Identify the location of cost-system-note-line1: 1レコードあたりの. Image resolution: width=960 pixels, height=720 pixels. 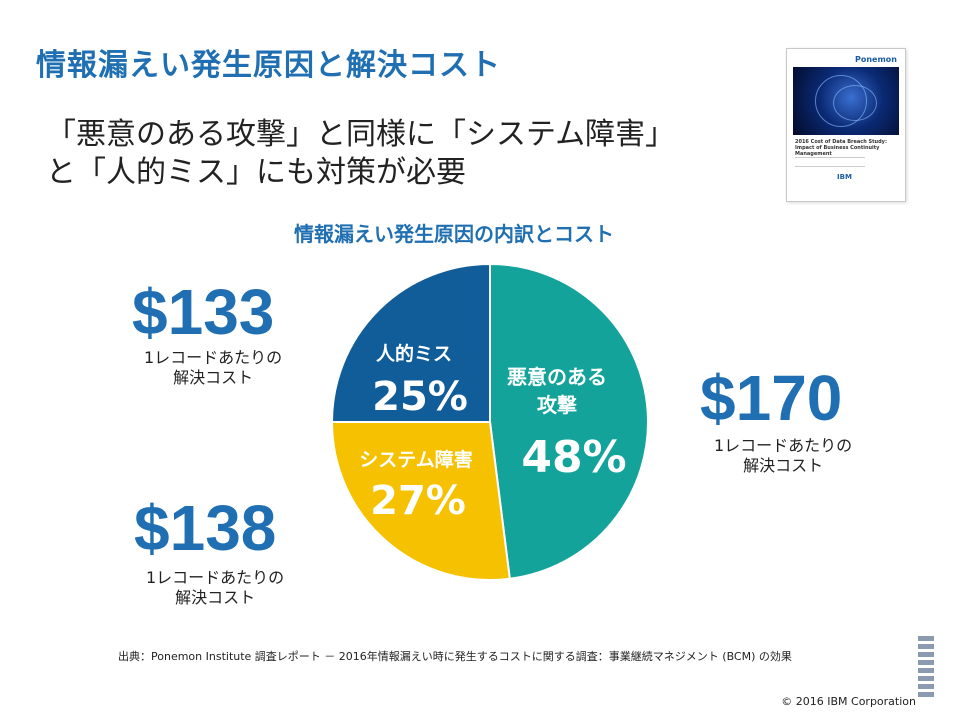
(215, 577).